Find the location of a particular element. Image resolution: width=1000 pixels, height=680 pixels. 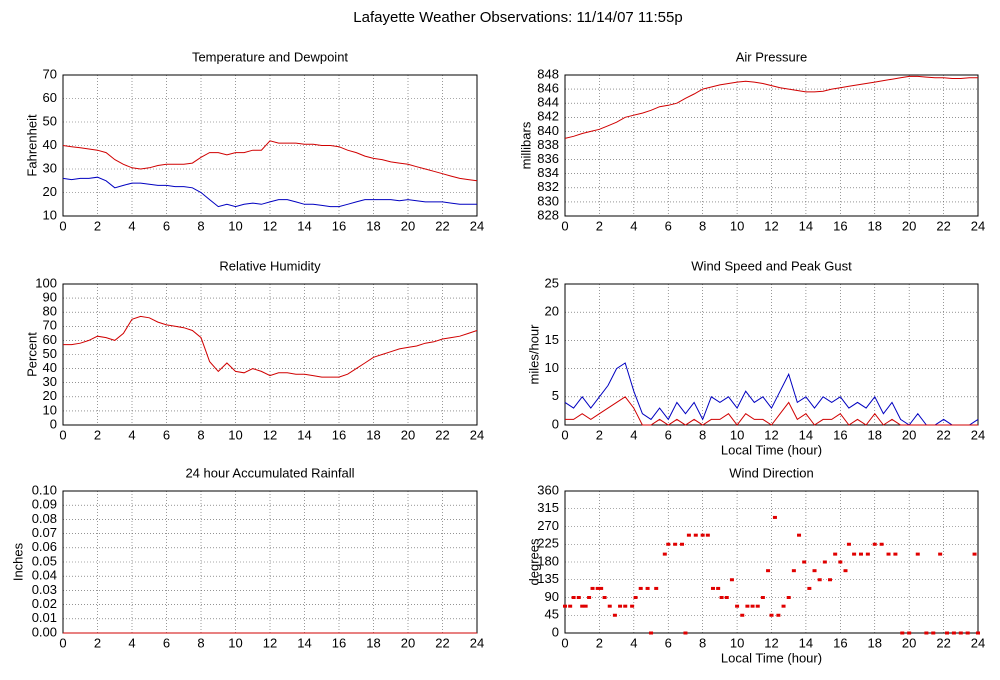

x-tick-label: 2 is located at coordinates (97, 225).